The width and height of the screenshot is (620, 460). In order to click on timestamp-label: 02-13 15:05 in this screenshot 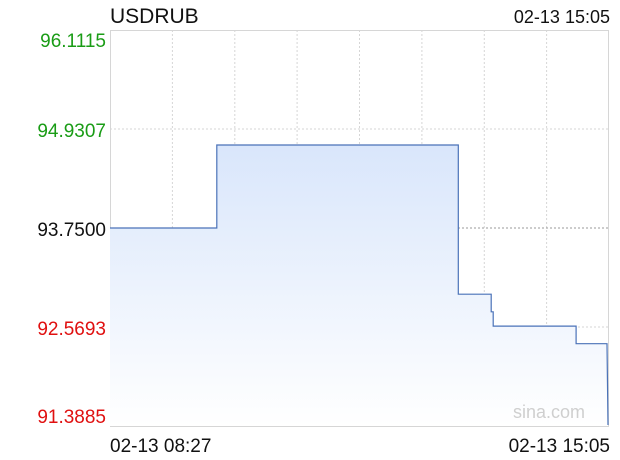, I will do `click(562, 17)`.